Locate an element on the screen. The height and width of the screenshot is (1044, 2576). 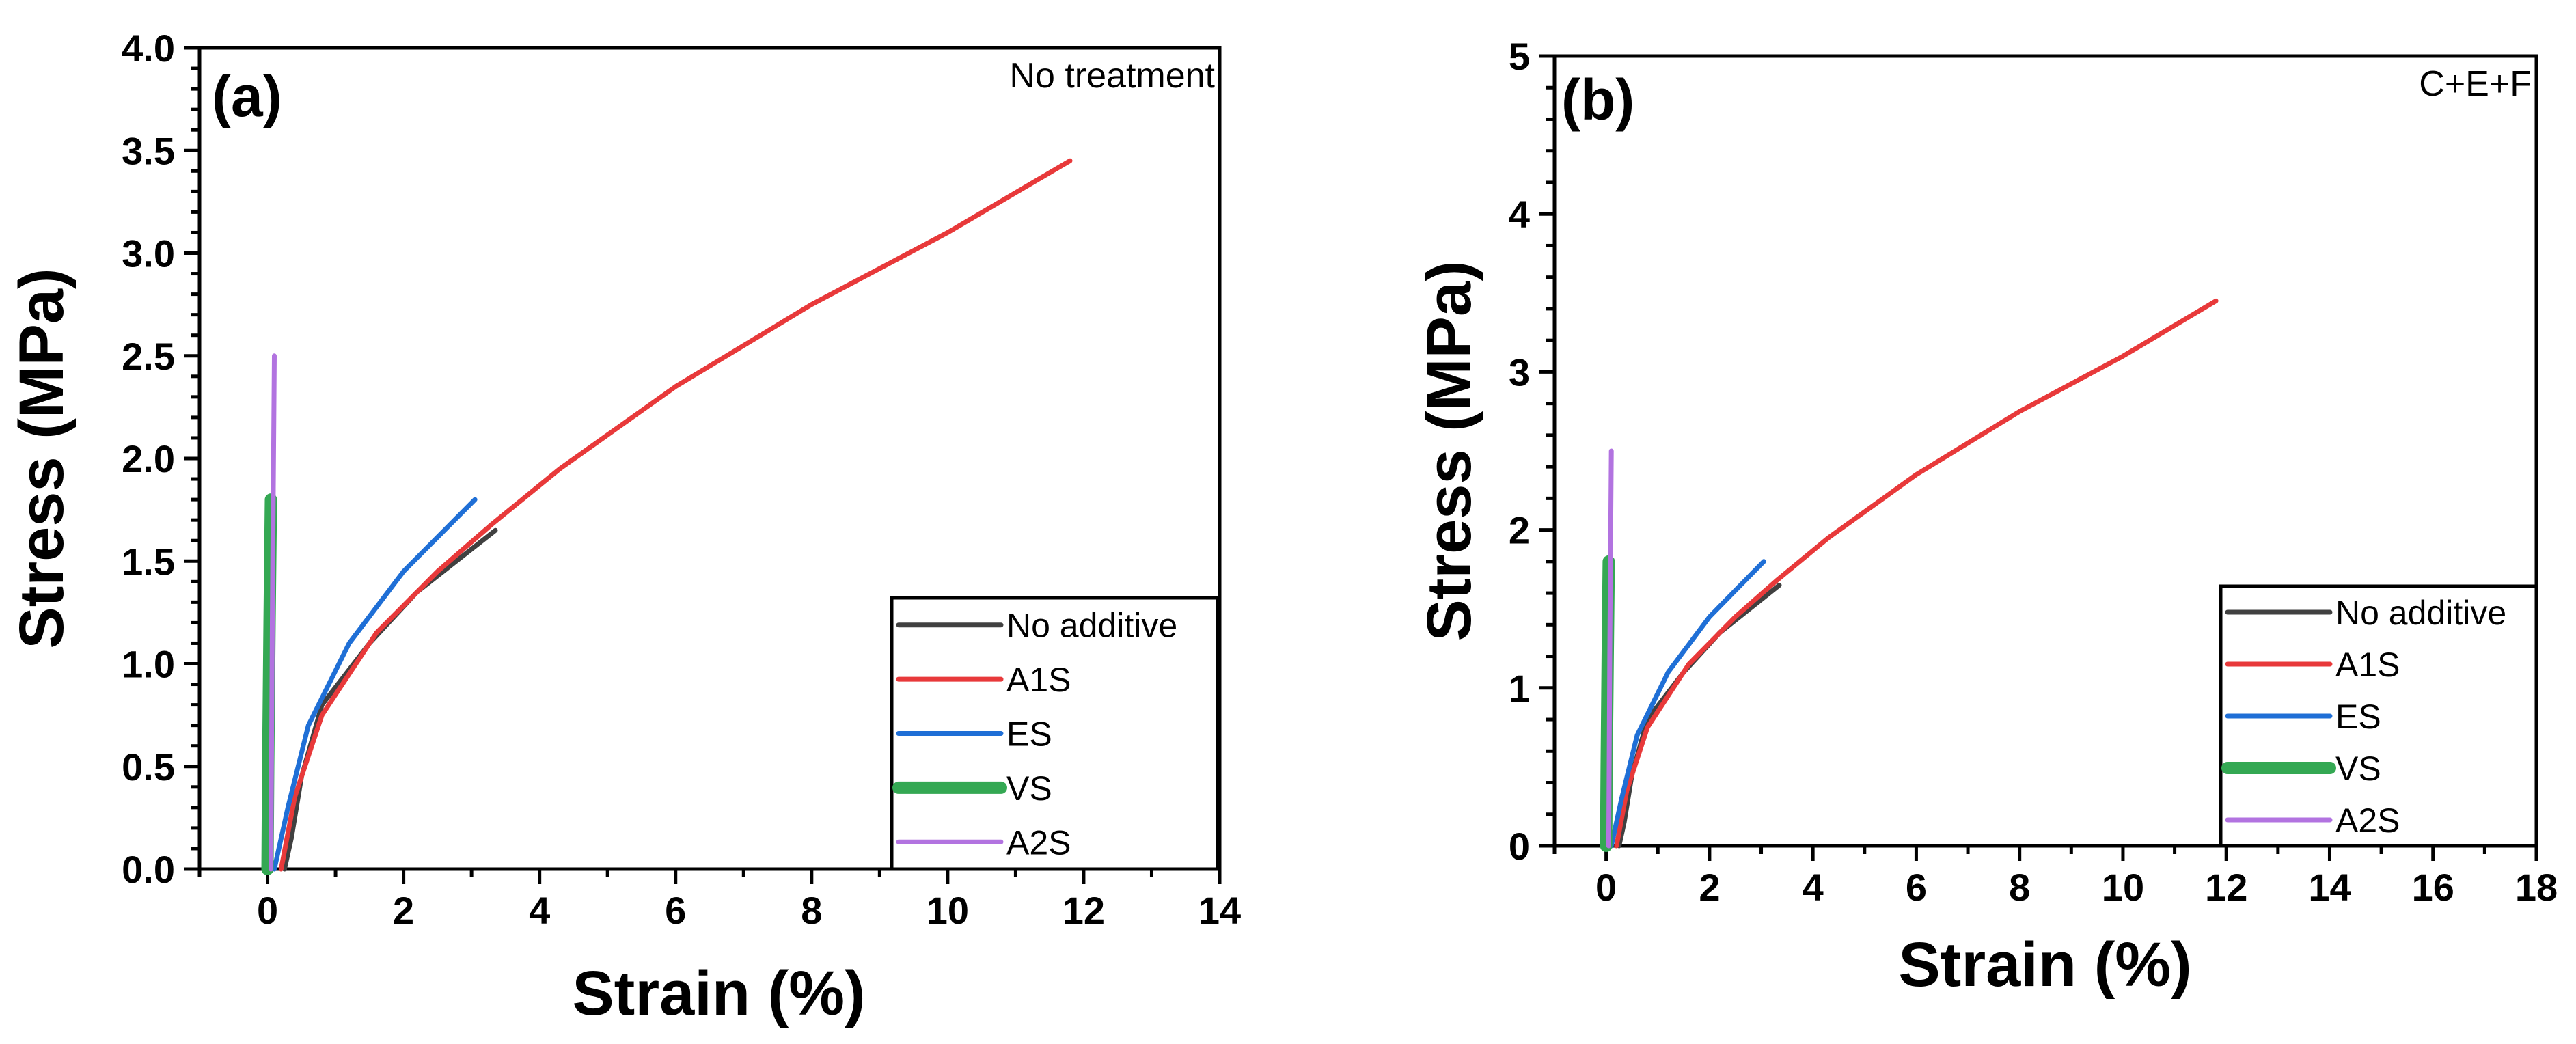
y-tick-label: 4.0 is located at coordinates (148, 48).